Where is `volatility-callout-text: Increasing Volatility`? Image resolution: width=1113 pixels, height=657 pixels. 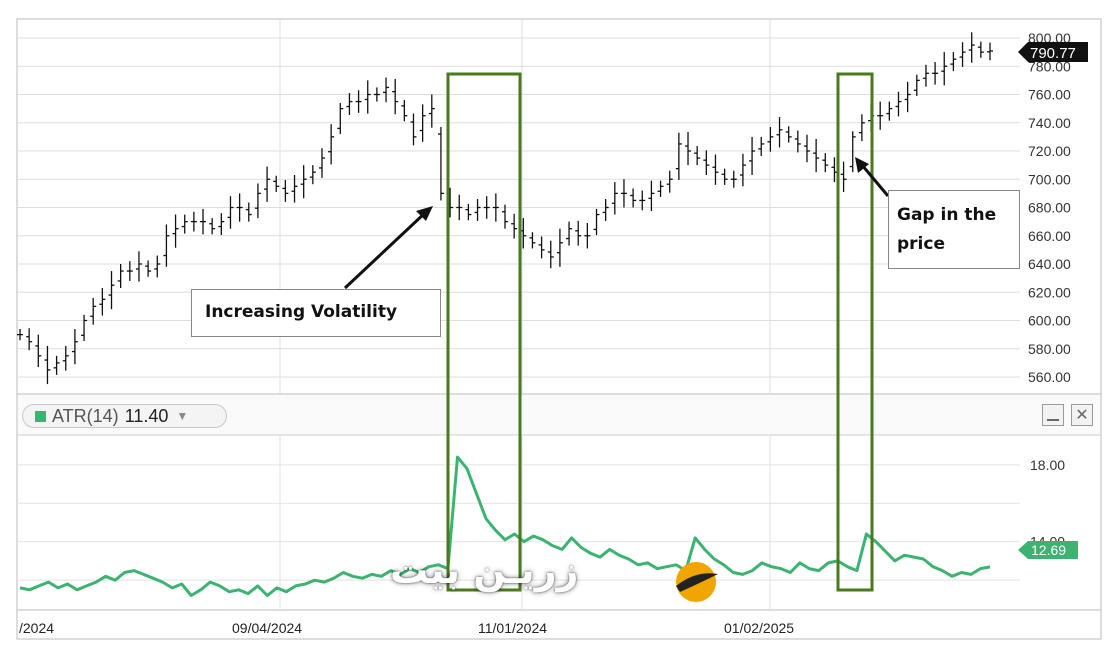
volatility-callout-text: Increasing Volatility is located at coordinates (301, 312).